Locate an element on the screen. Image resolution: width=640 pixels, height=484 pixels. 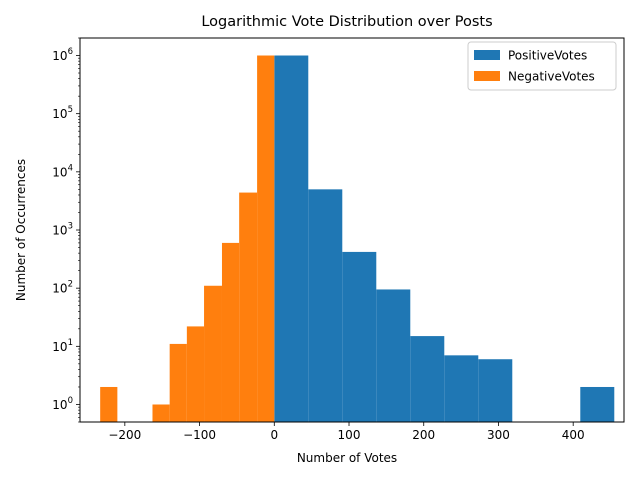
y-axis: 10⁰ 10¹ 10² 10³ 10⁴ 10⁵ 10⁶ is located at coordinates (66, 230).